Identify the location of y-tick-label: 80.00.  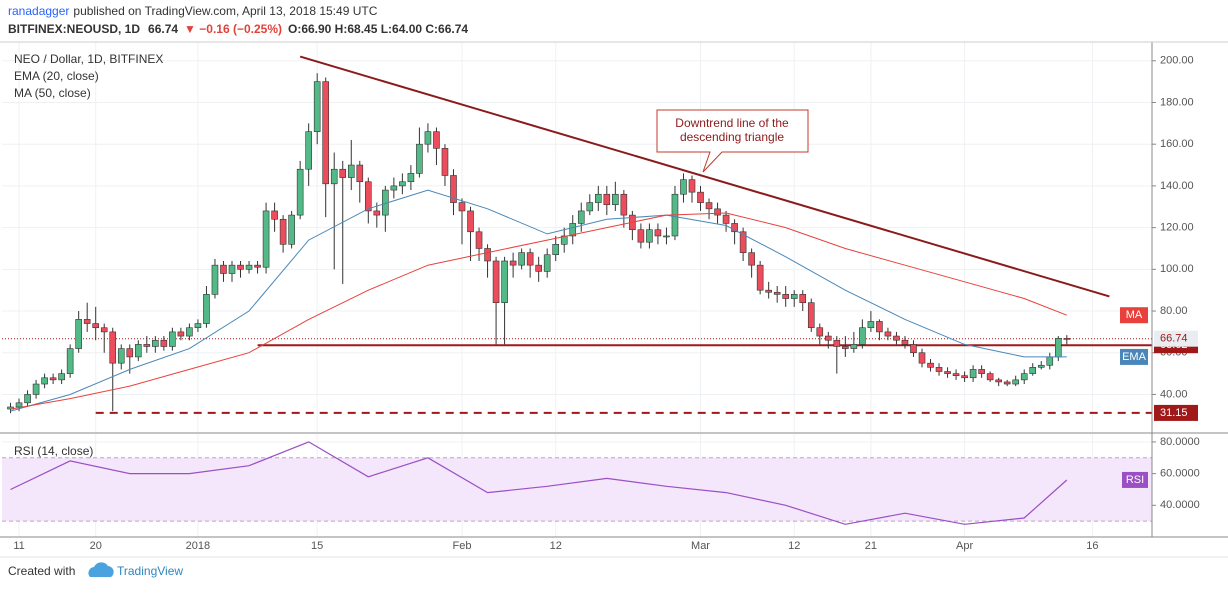
(1174, 311).